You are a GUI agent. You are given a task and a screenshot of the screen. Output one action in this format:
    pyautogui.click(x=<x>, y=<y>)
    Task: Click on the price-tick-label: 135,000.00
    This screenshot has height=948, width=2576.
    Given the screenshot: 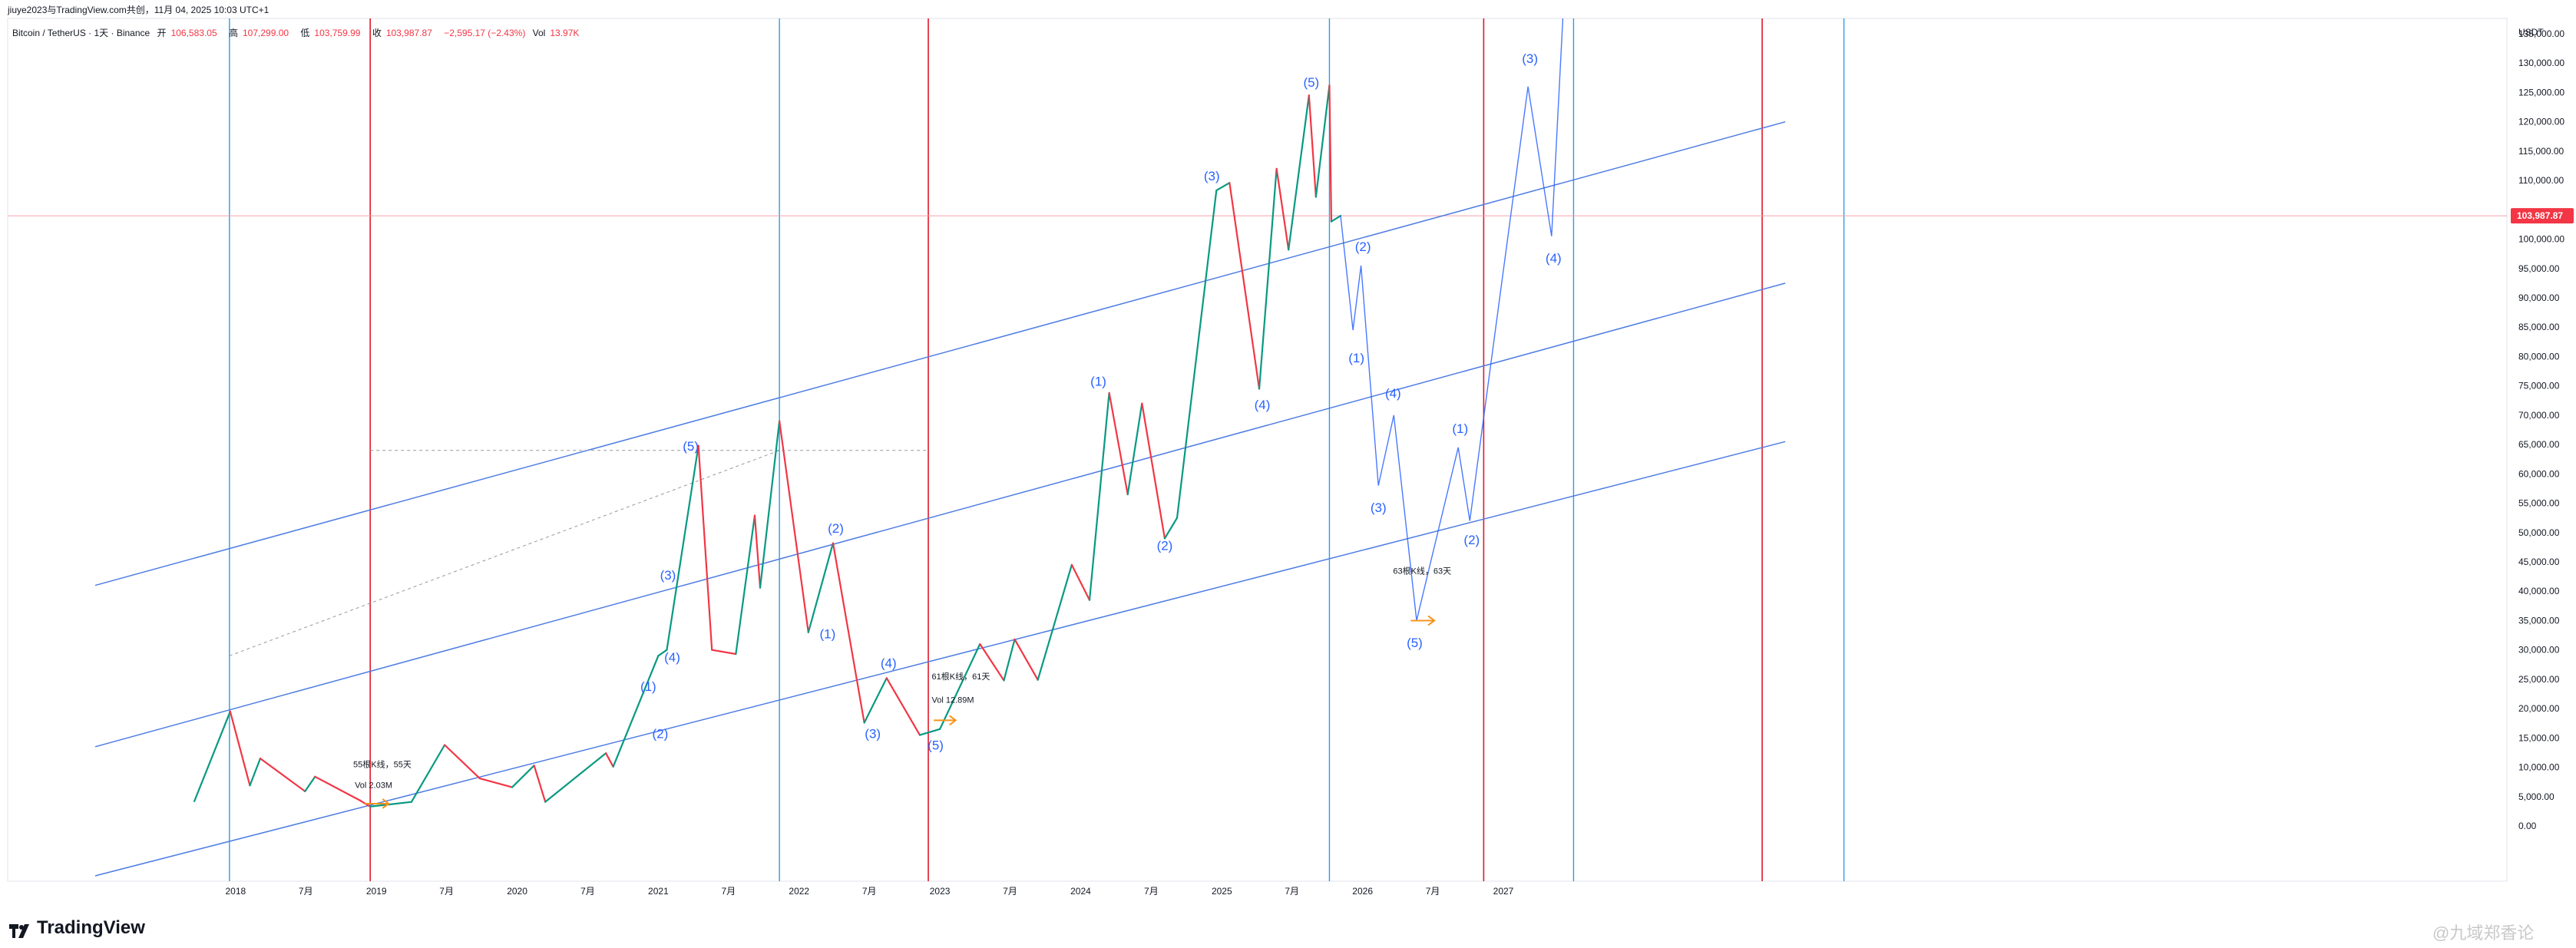 What is the action you would take?
    pyautogui.click(x=2541, y=33)
    